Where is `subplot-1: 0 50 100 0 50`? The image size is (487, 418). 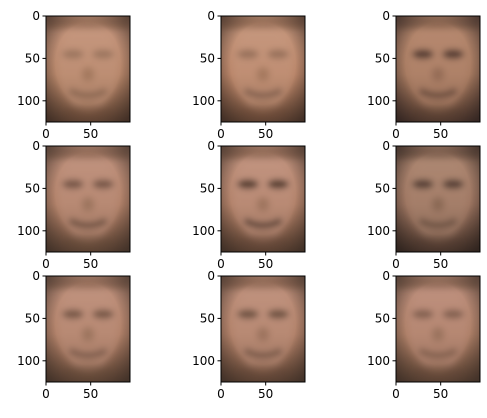 subplot-1: 0 50 100 0 50 is located at coordinates (74, 75).